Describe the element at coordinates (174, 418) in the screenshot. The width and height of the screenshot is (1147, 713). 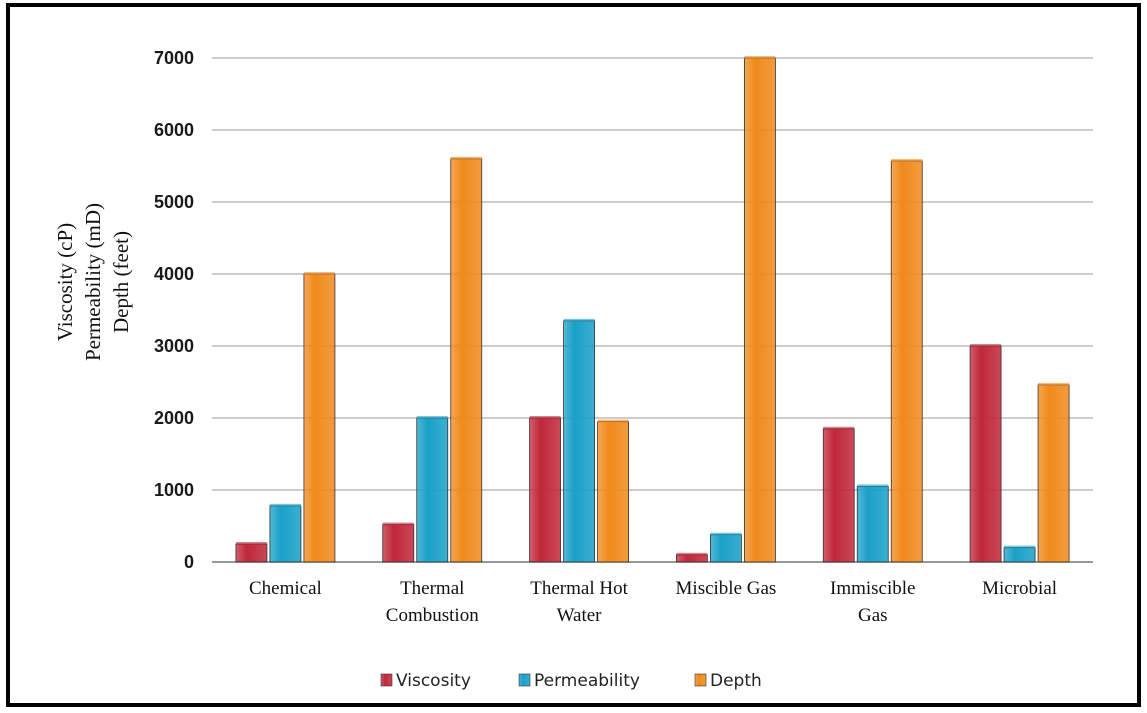
I see `y-tick-label: 2000` at that location.